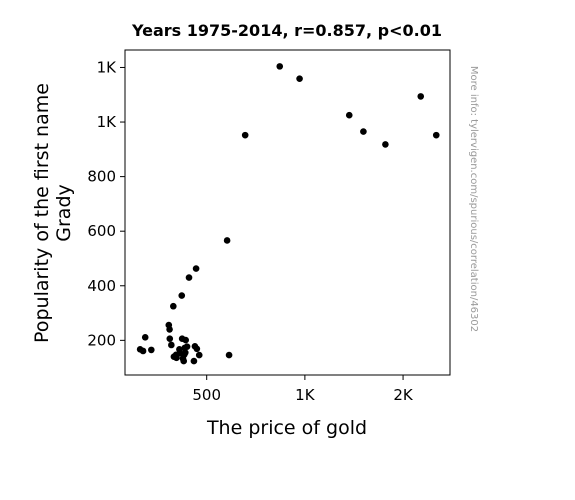 Image resolution: width=575 pixels, height=500 pixels. What do you see at coordinates (101, 340) in the screenshot?
I see `y-tick-label: 200` at bounding box center [101, 340].